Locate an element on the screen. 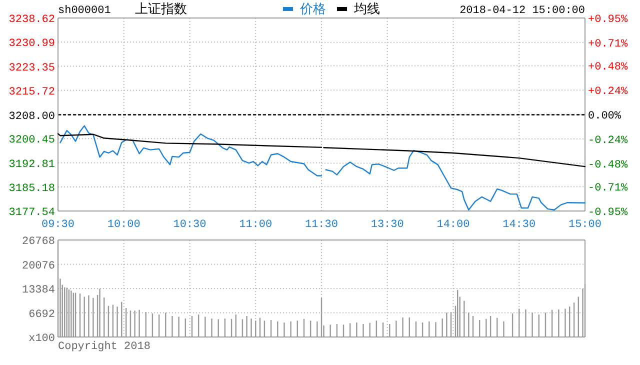 Image resolution: width=640 pixels, height=365 pixels. y2-tick-label: -0.24% is located at coordinates (608, 140).